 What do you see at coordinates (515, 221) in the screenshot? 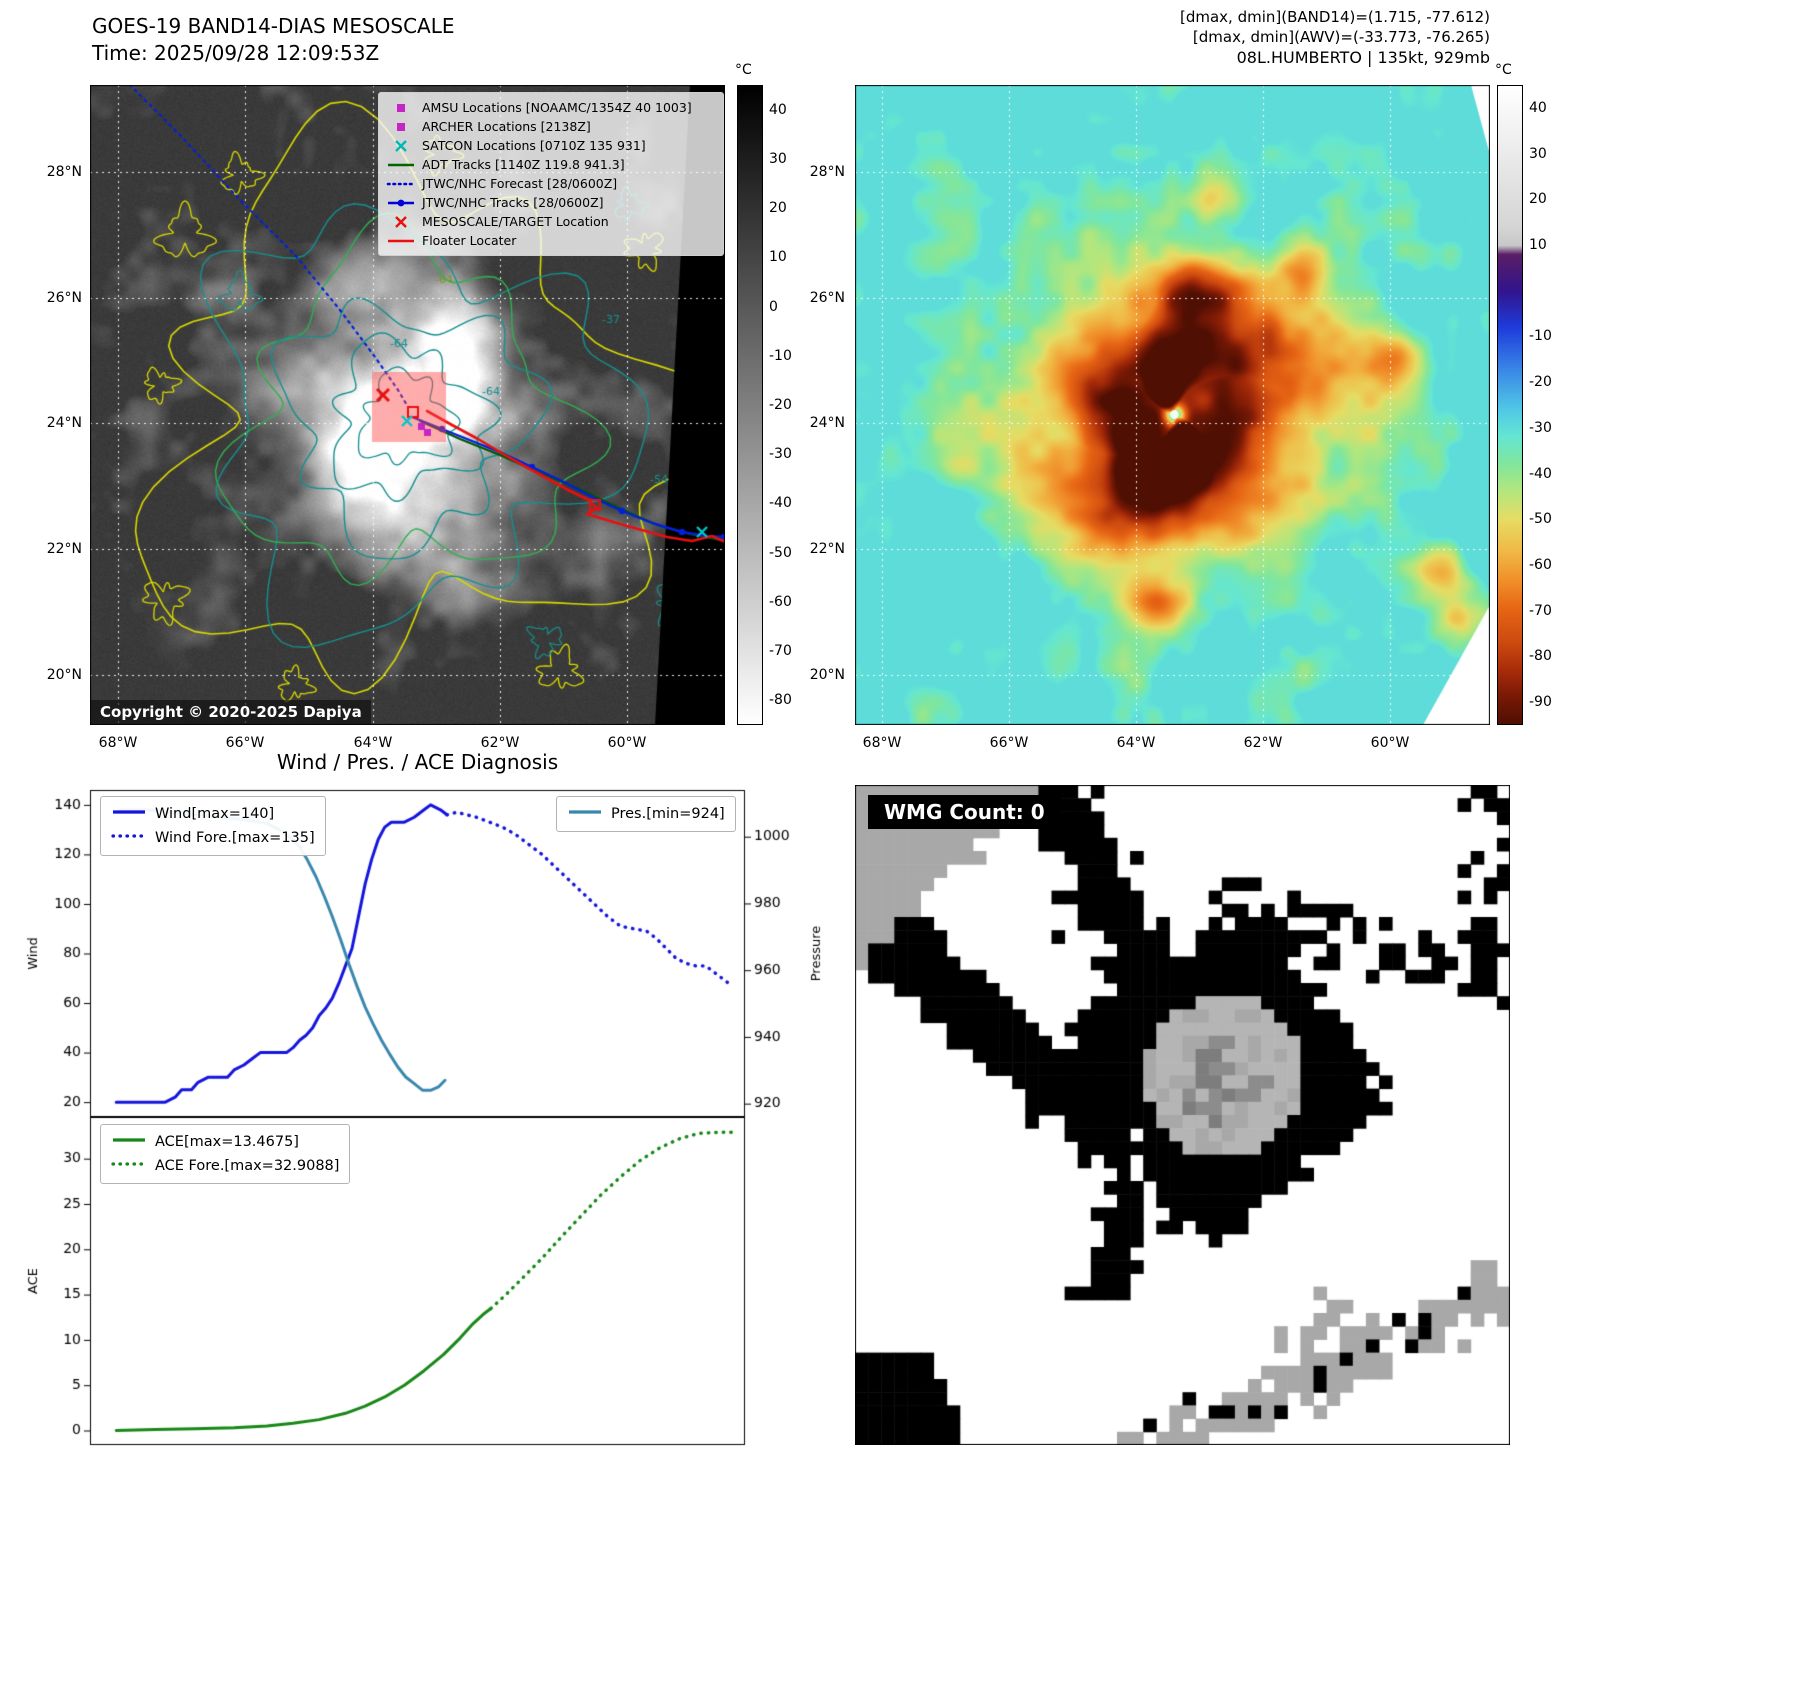
I see `map-legend-label: MESOSCALE/TARGET Location` at bounding box center [515, 221].